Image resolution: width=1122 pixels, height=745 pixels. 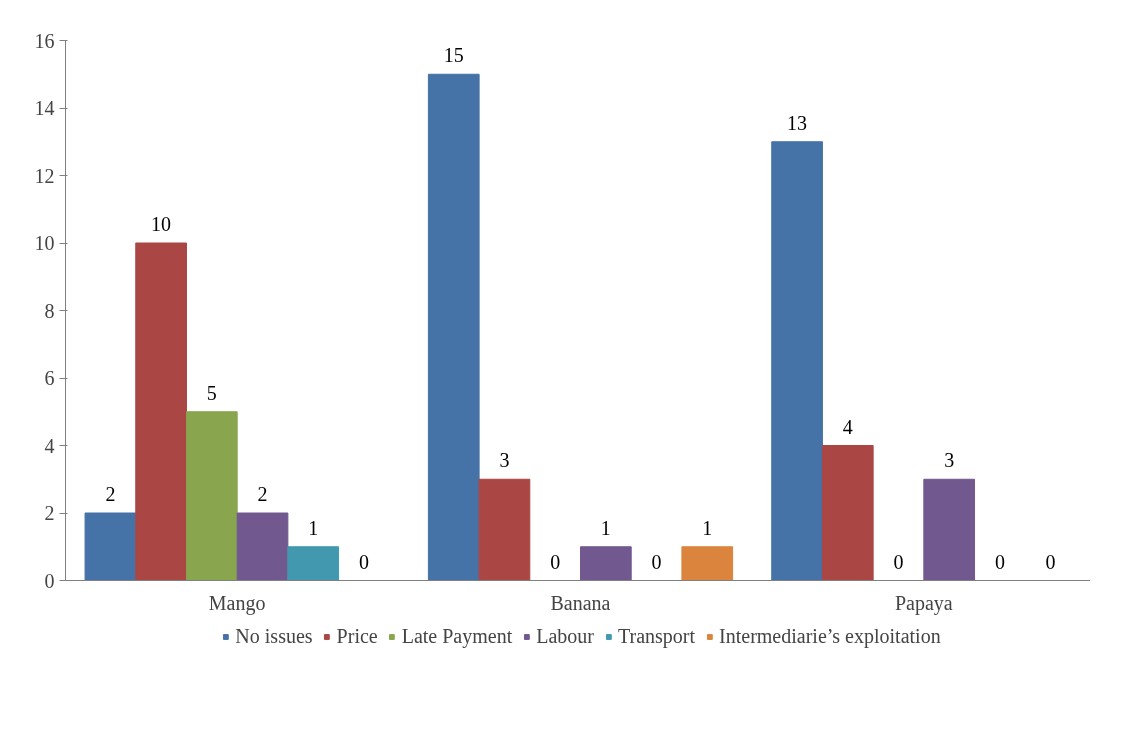 I want to click on y-tick-label: 10, so click(x=44, y=243).